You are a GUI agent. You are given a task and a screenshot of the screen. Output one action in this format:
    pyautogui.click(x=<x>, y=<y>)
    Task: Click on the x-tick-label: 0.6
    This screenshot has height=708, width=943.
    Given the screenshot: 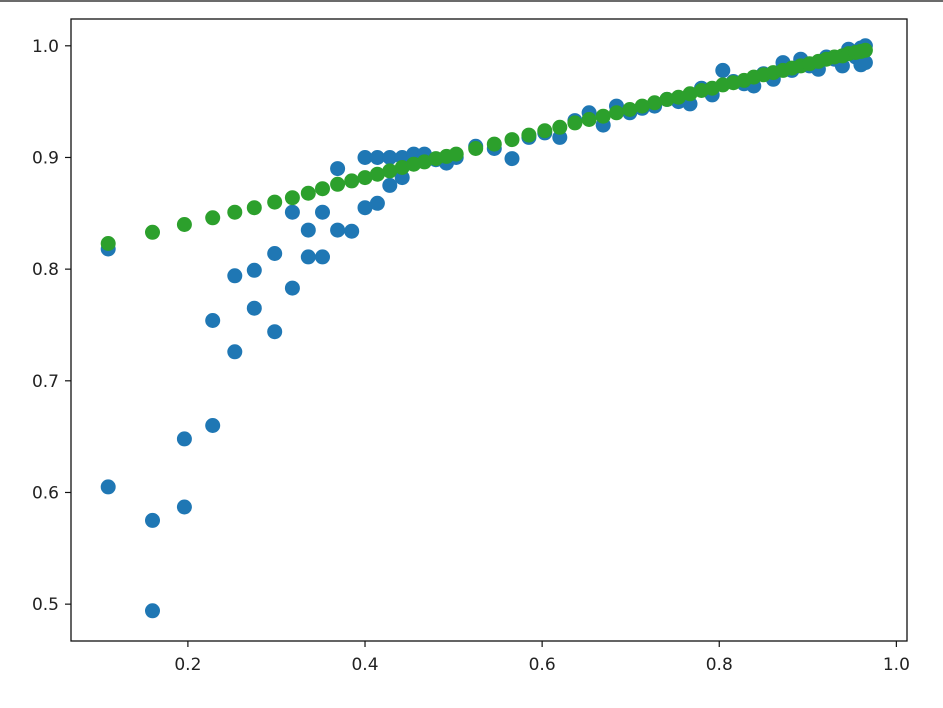 What is the action you would take?
    pyautogui.click(x=542, y=665)
    